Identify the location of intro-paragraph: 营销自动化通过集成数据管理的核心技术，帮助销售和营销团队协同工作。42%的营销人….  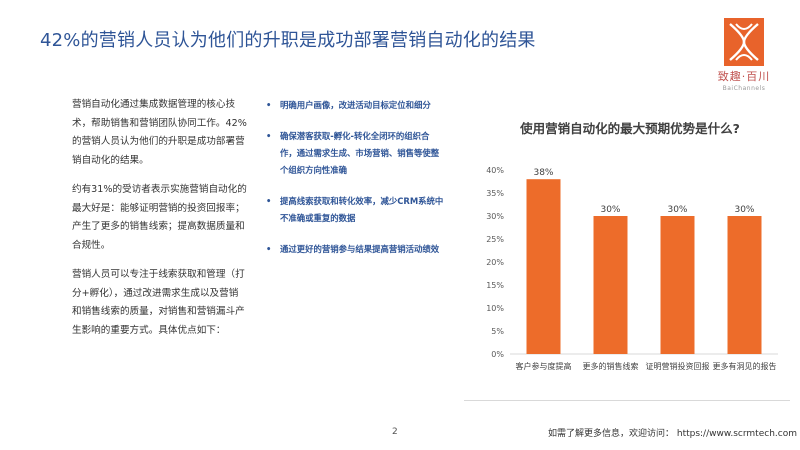
(159, 132).